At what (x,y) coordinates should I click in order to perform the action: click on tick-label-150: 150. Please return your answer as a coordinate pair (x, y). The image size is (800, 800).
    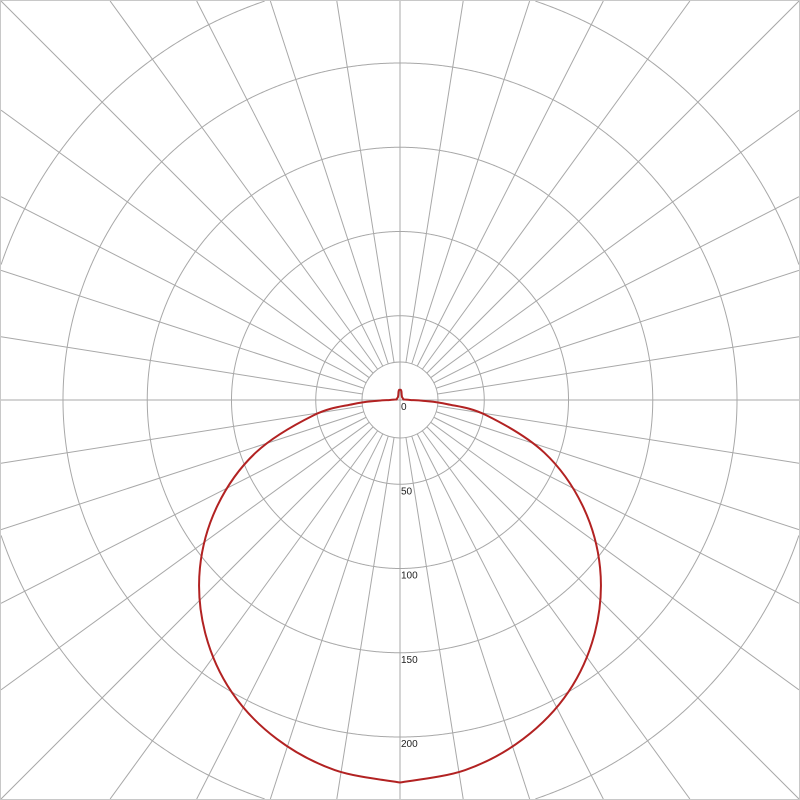
    Looking at the image, I should click on (409, 660).